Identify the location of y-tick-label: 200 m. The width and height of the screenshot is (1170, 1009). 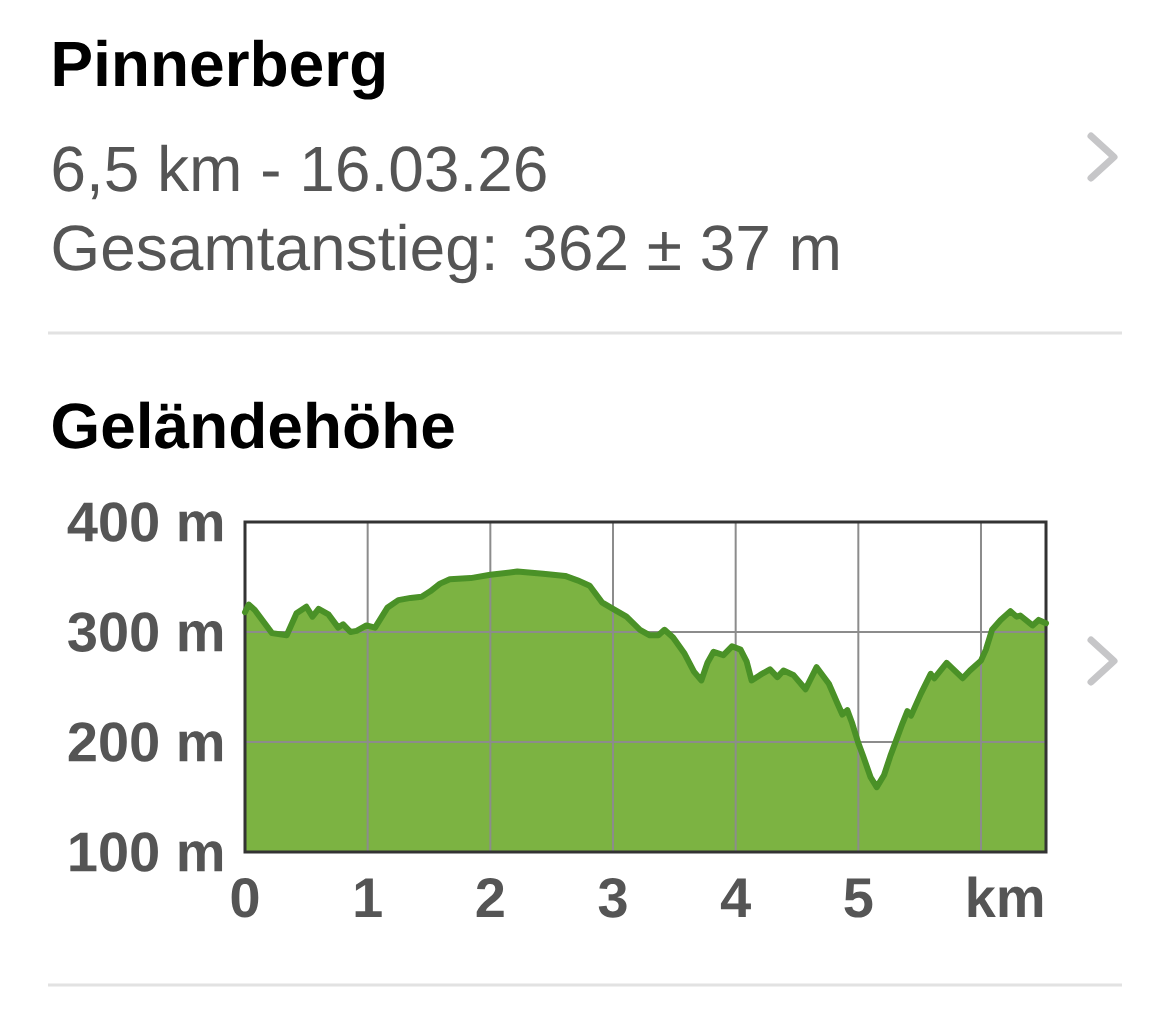
(145, 742).